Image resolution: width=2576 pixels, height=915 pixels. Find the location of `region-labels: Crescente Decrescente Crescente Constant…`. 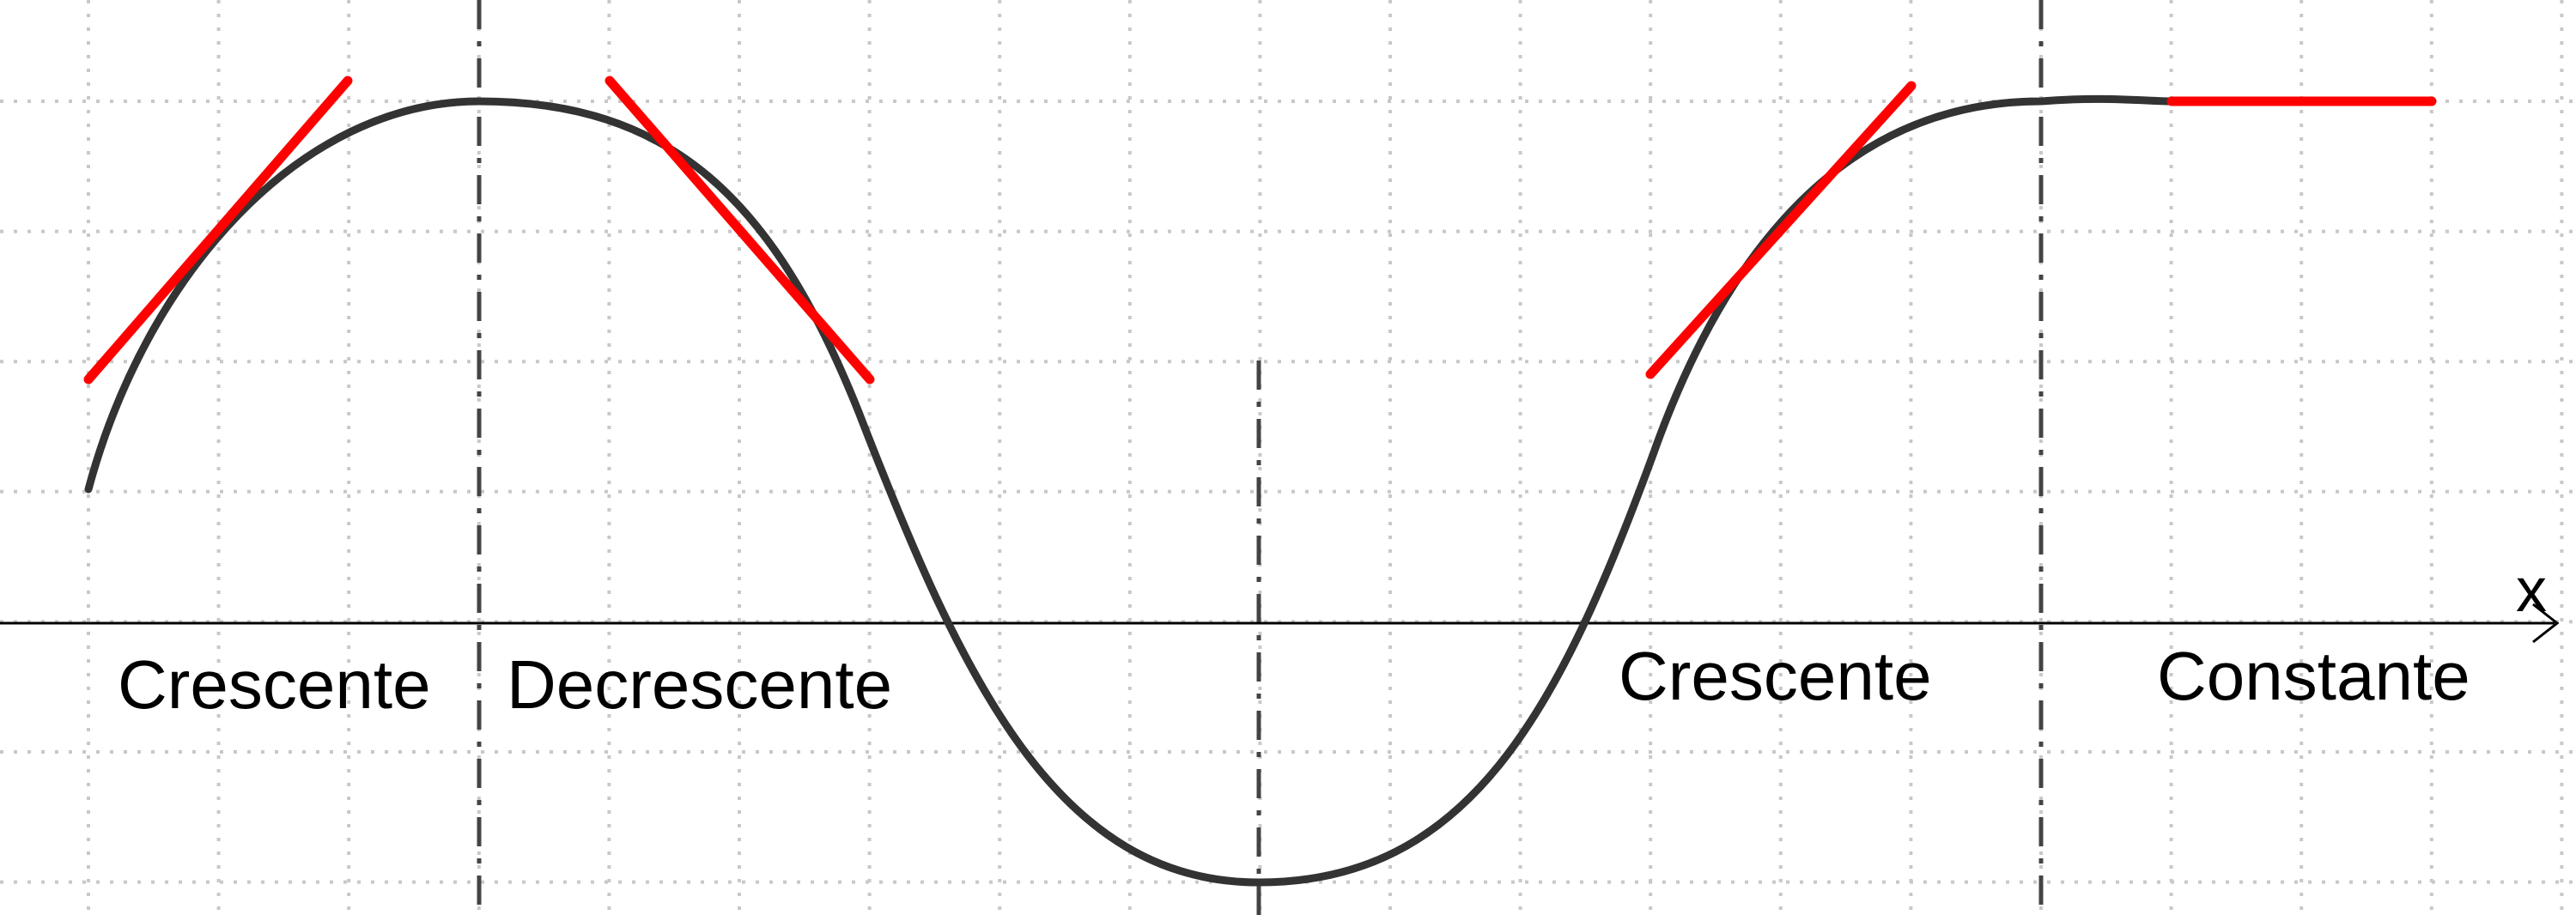

region-labels: Crescente Decrescente Crescente Constant… is located at coordinates (1294, 681).